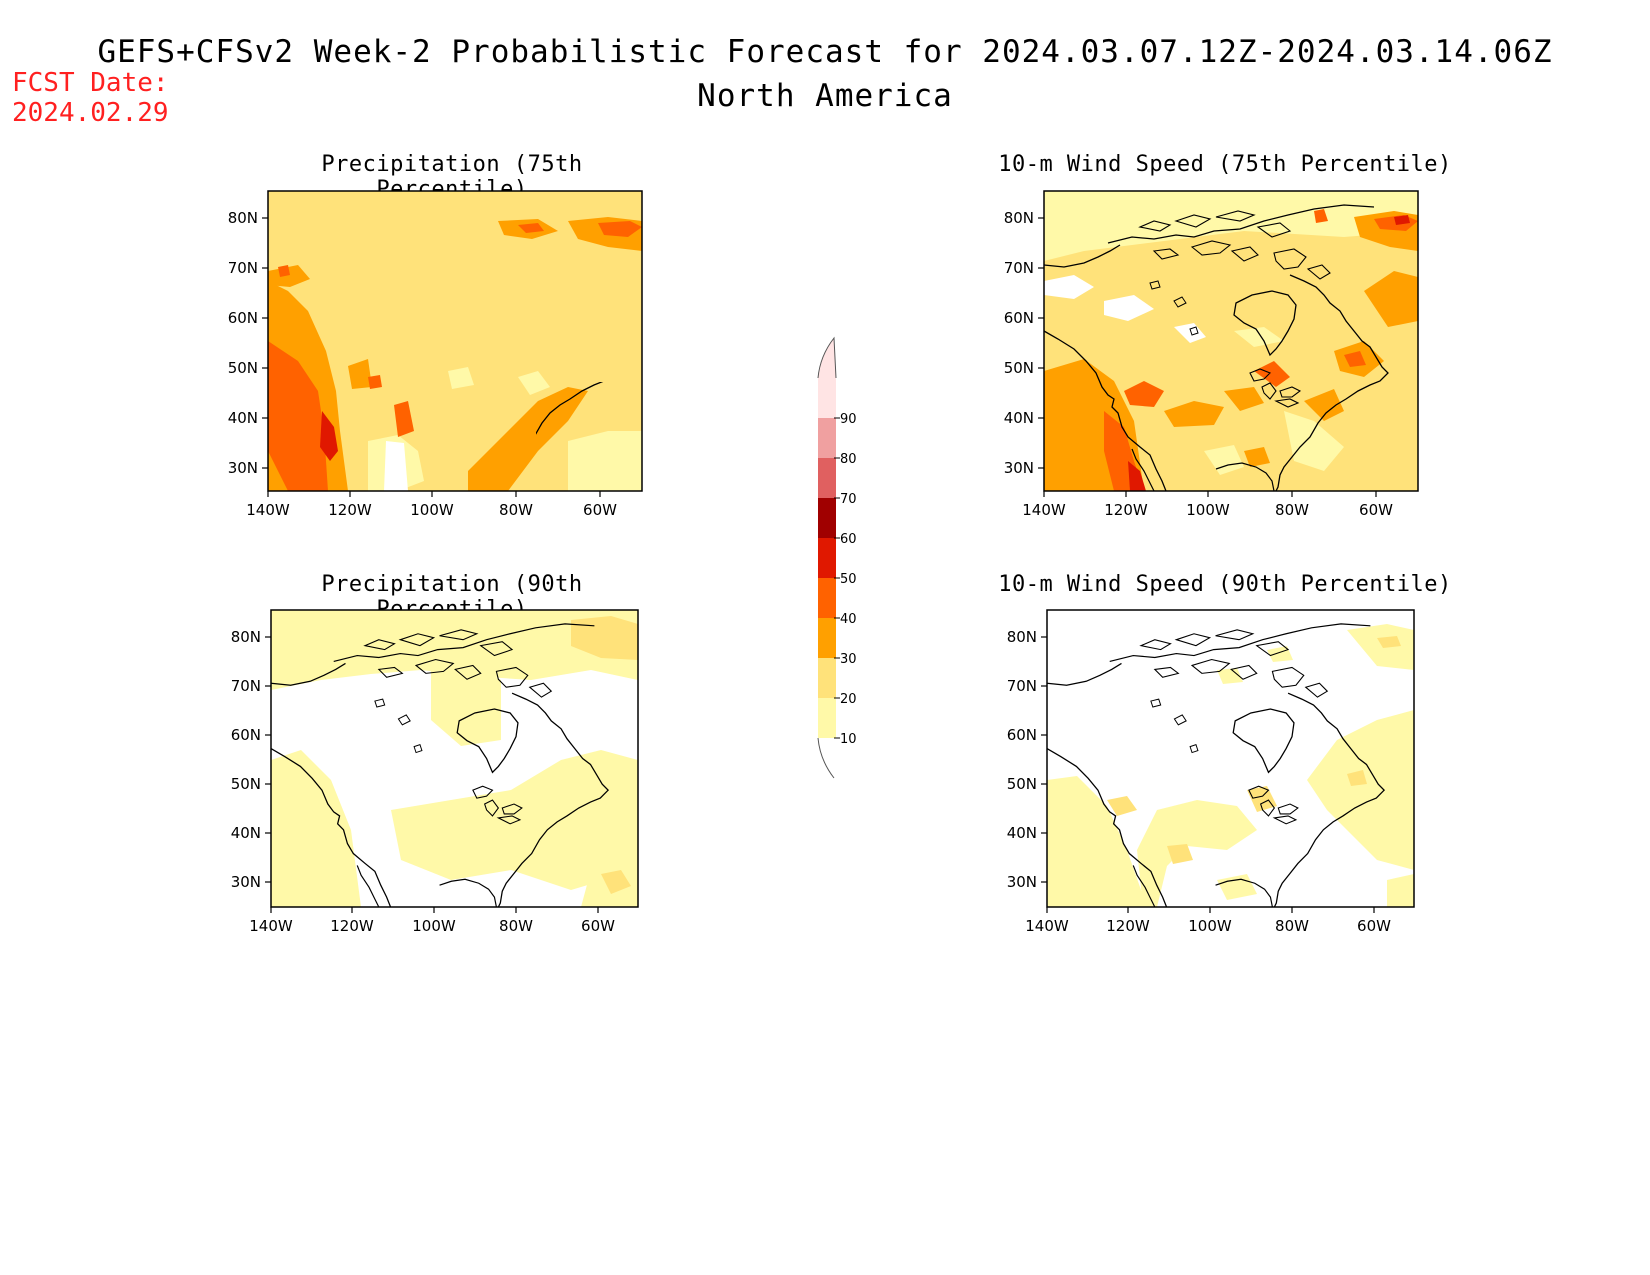  I want to click on precip75-lat-label: 80N, so click(243, 218).